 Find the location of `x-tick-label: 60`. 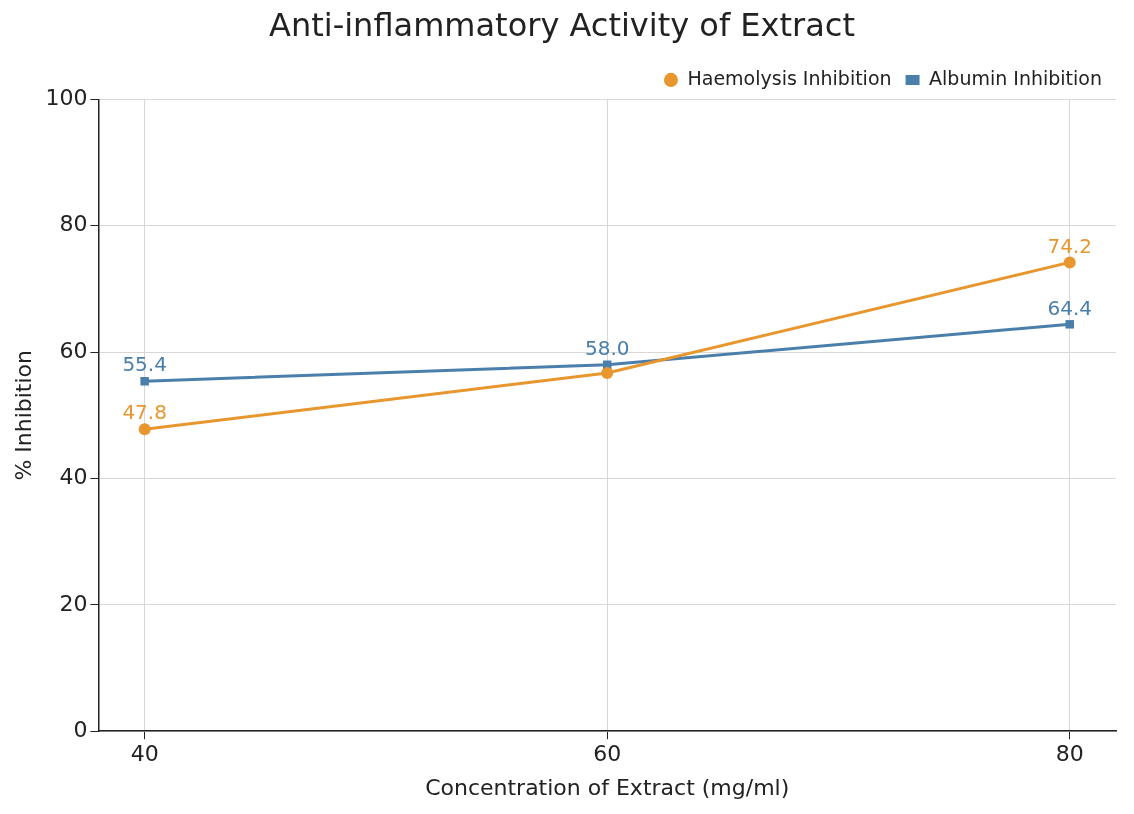

x-tick-label: 60 is located at coordinates (607, 754).